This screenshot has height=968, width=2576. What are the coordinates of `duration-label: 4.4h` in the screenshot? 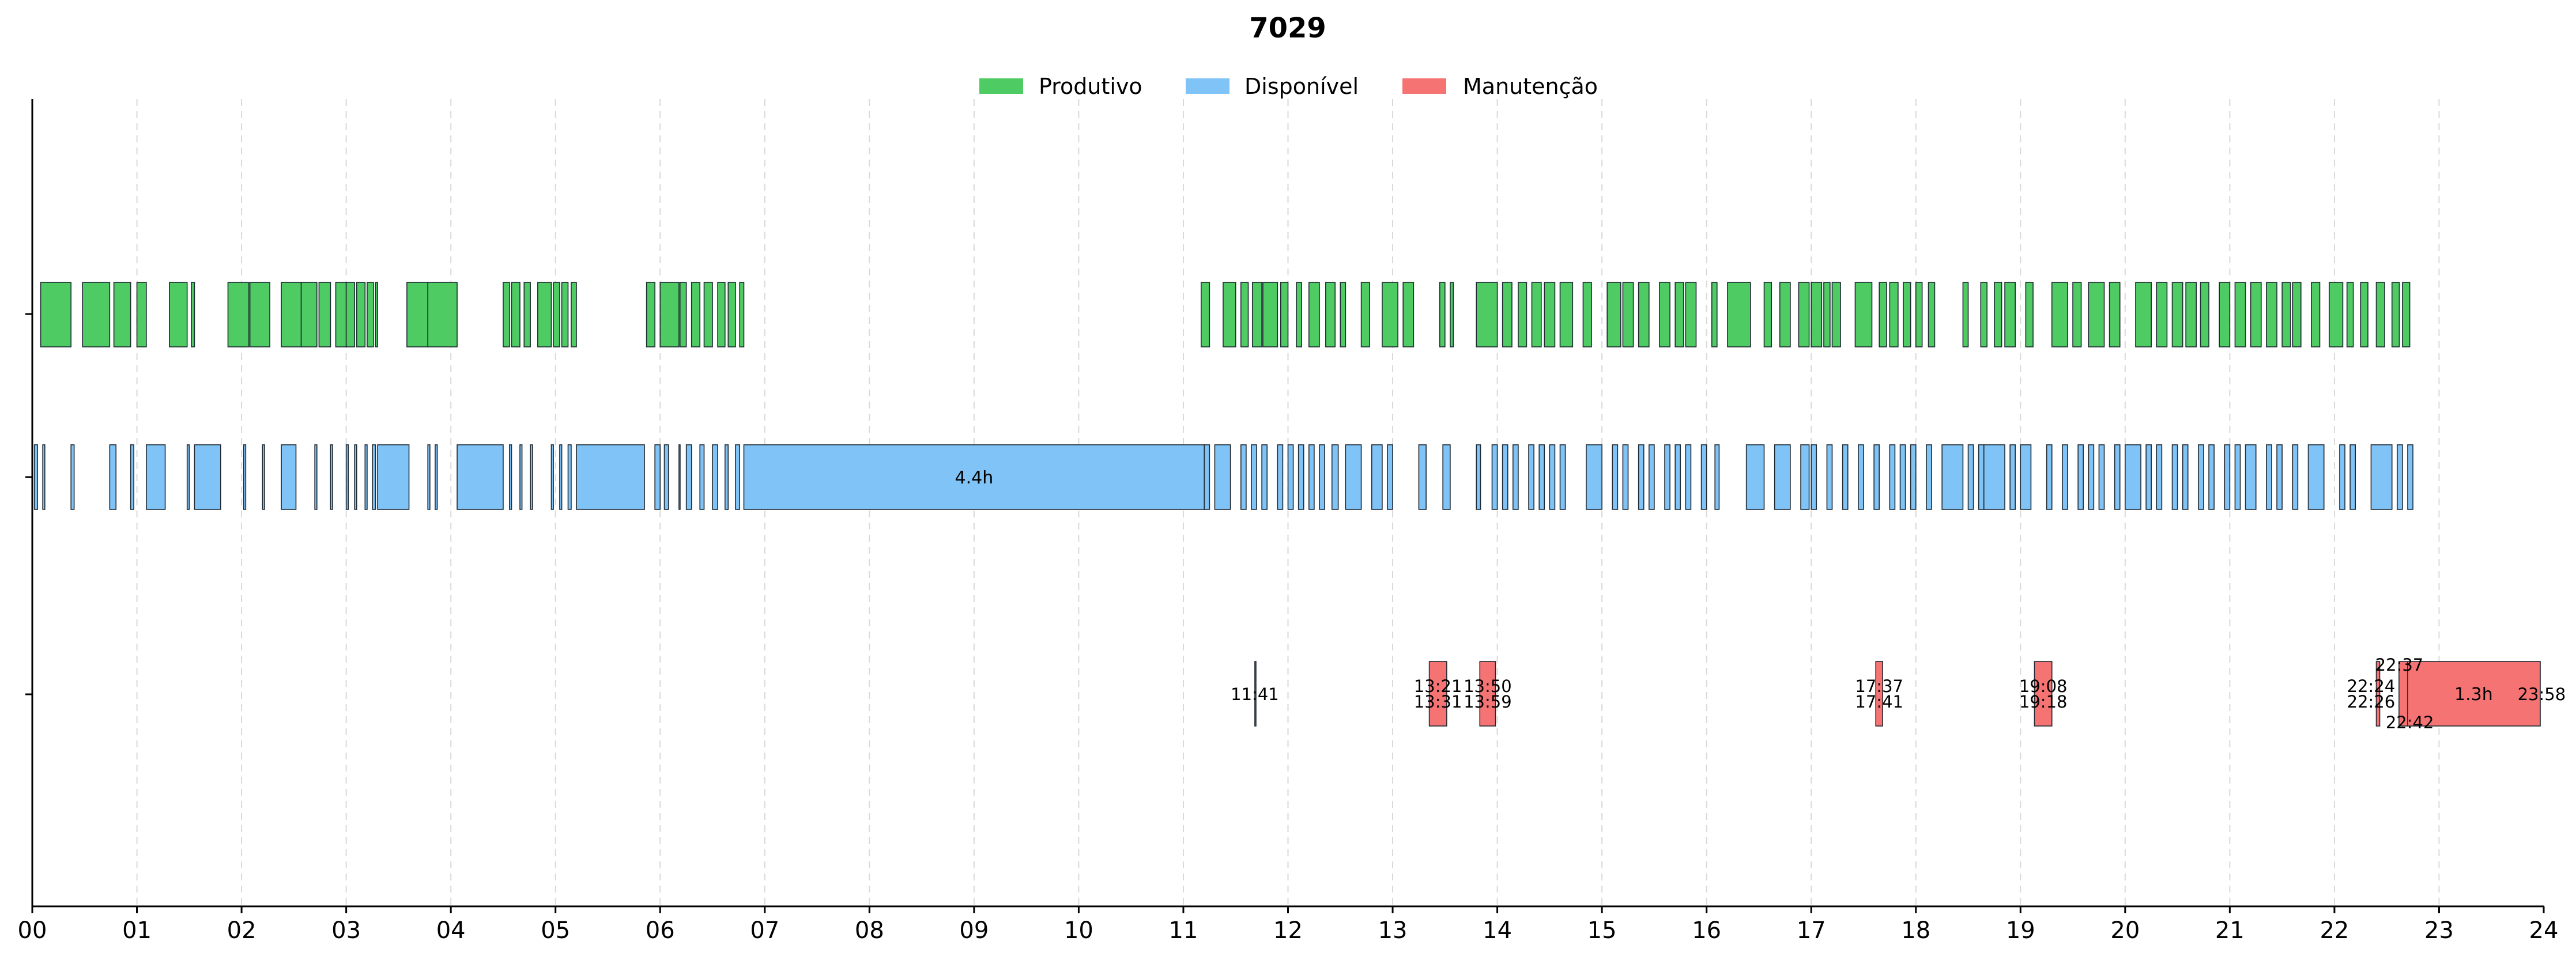 It's located at (974, 478).